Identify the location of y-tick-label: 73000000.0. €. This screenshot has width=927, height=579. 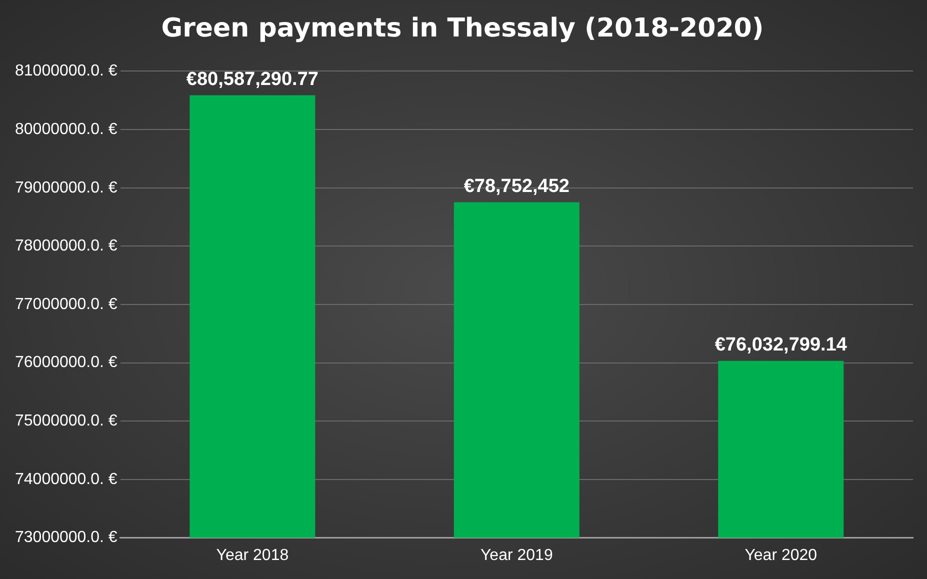
(66, 537).